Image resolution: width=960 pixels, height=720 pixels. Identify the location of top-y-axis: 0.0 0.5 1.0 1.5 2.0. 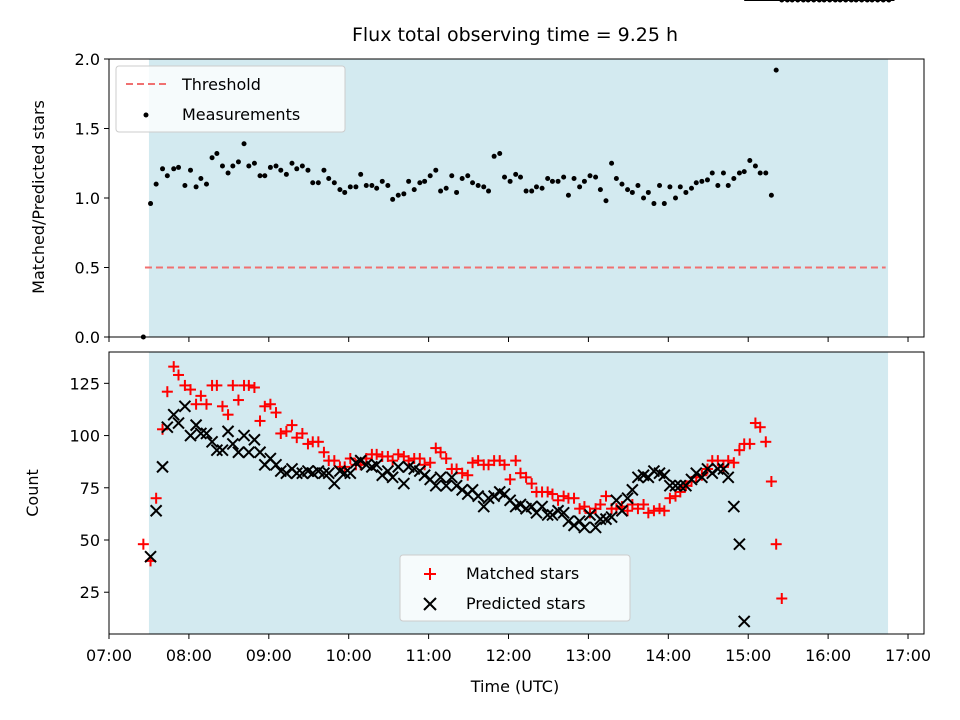
(92, 198).